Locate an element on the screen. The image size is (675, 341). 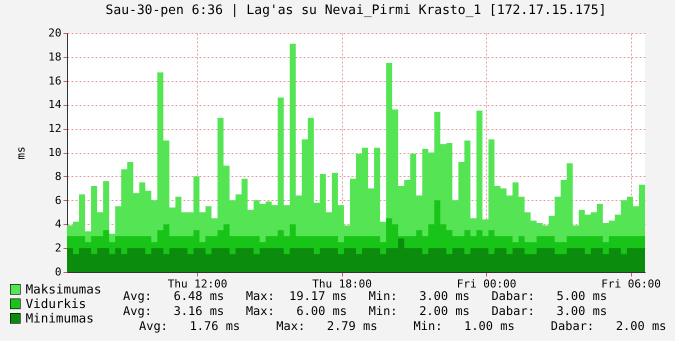
text: Avg: 3.16 ms Max: 6.00 ms Min: 2.00 ms Dabar: 3.00 ms is located at coordinates (365, 311).